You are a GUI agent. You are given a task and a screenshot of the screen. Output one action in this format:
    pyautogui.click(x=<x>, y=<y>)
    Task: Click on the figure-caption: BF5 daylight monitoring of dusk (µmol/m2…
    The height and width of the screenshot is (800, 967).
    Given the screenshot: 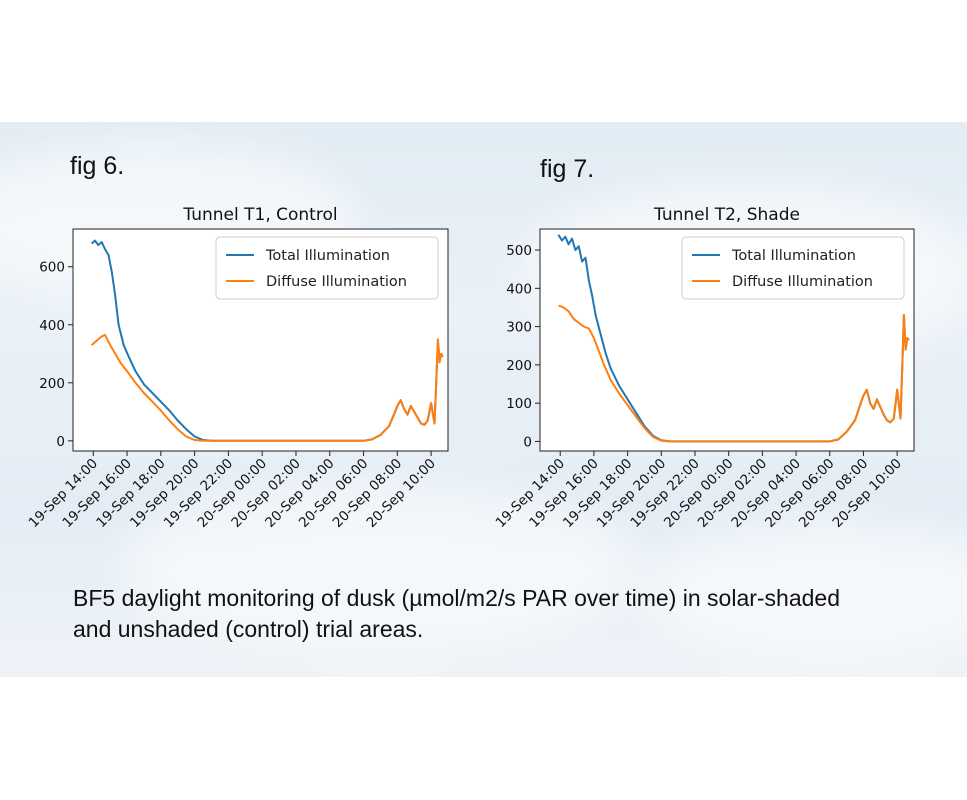 What is the action you would take?
    pyautogui.click(x=513, y=614)
    